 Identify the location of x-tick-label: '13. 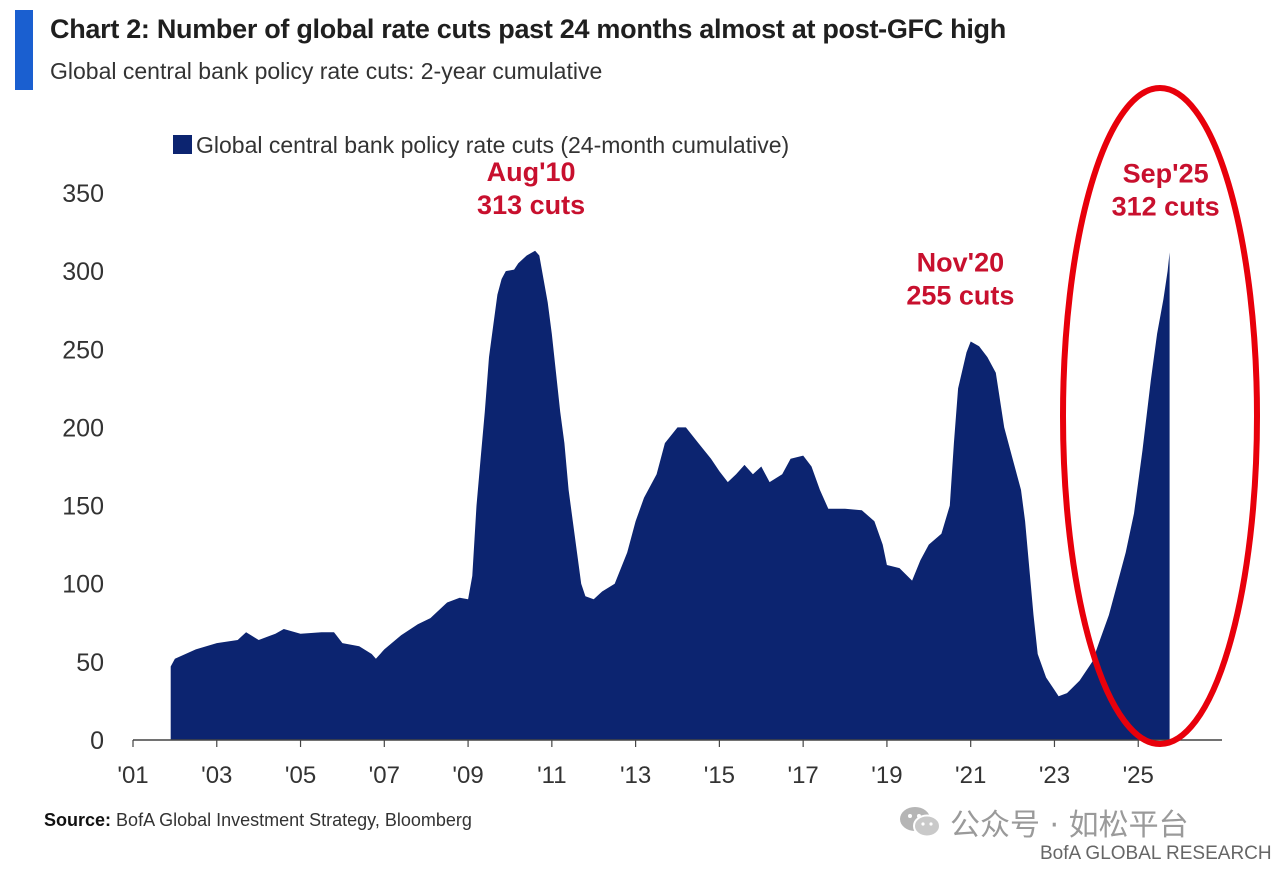
(635, 775).